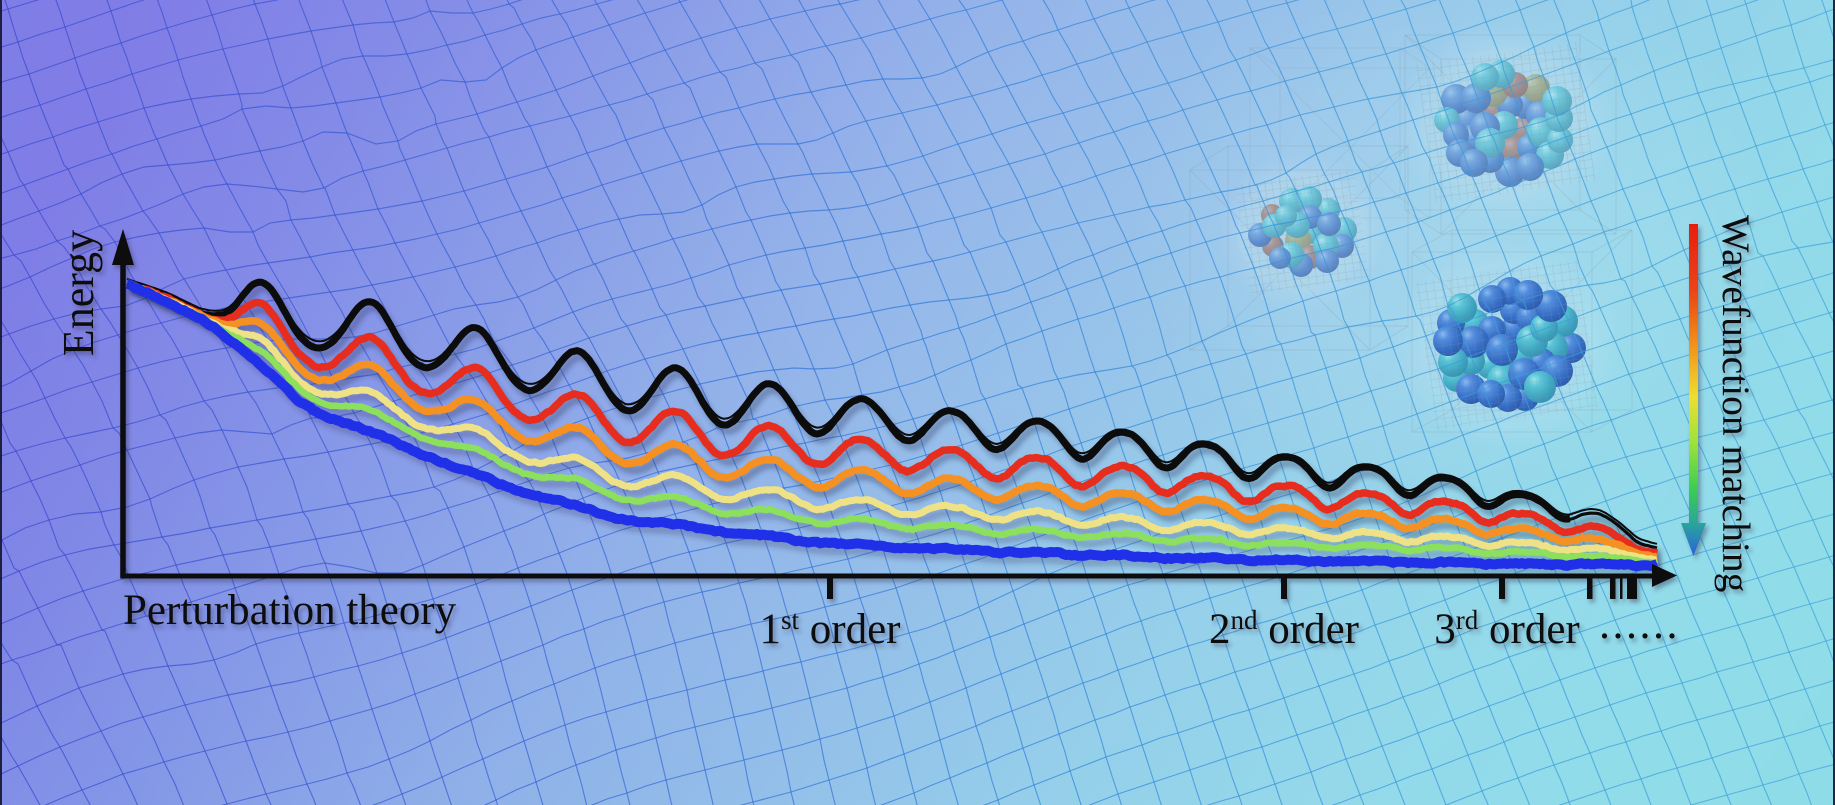  What do you see at coordinates (290, 610) in the screenshot?
I see `svg-text: Perturbation theory` at bounding box center [290, 610].